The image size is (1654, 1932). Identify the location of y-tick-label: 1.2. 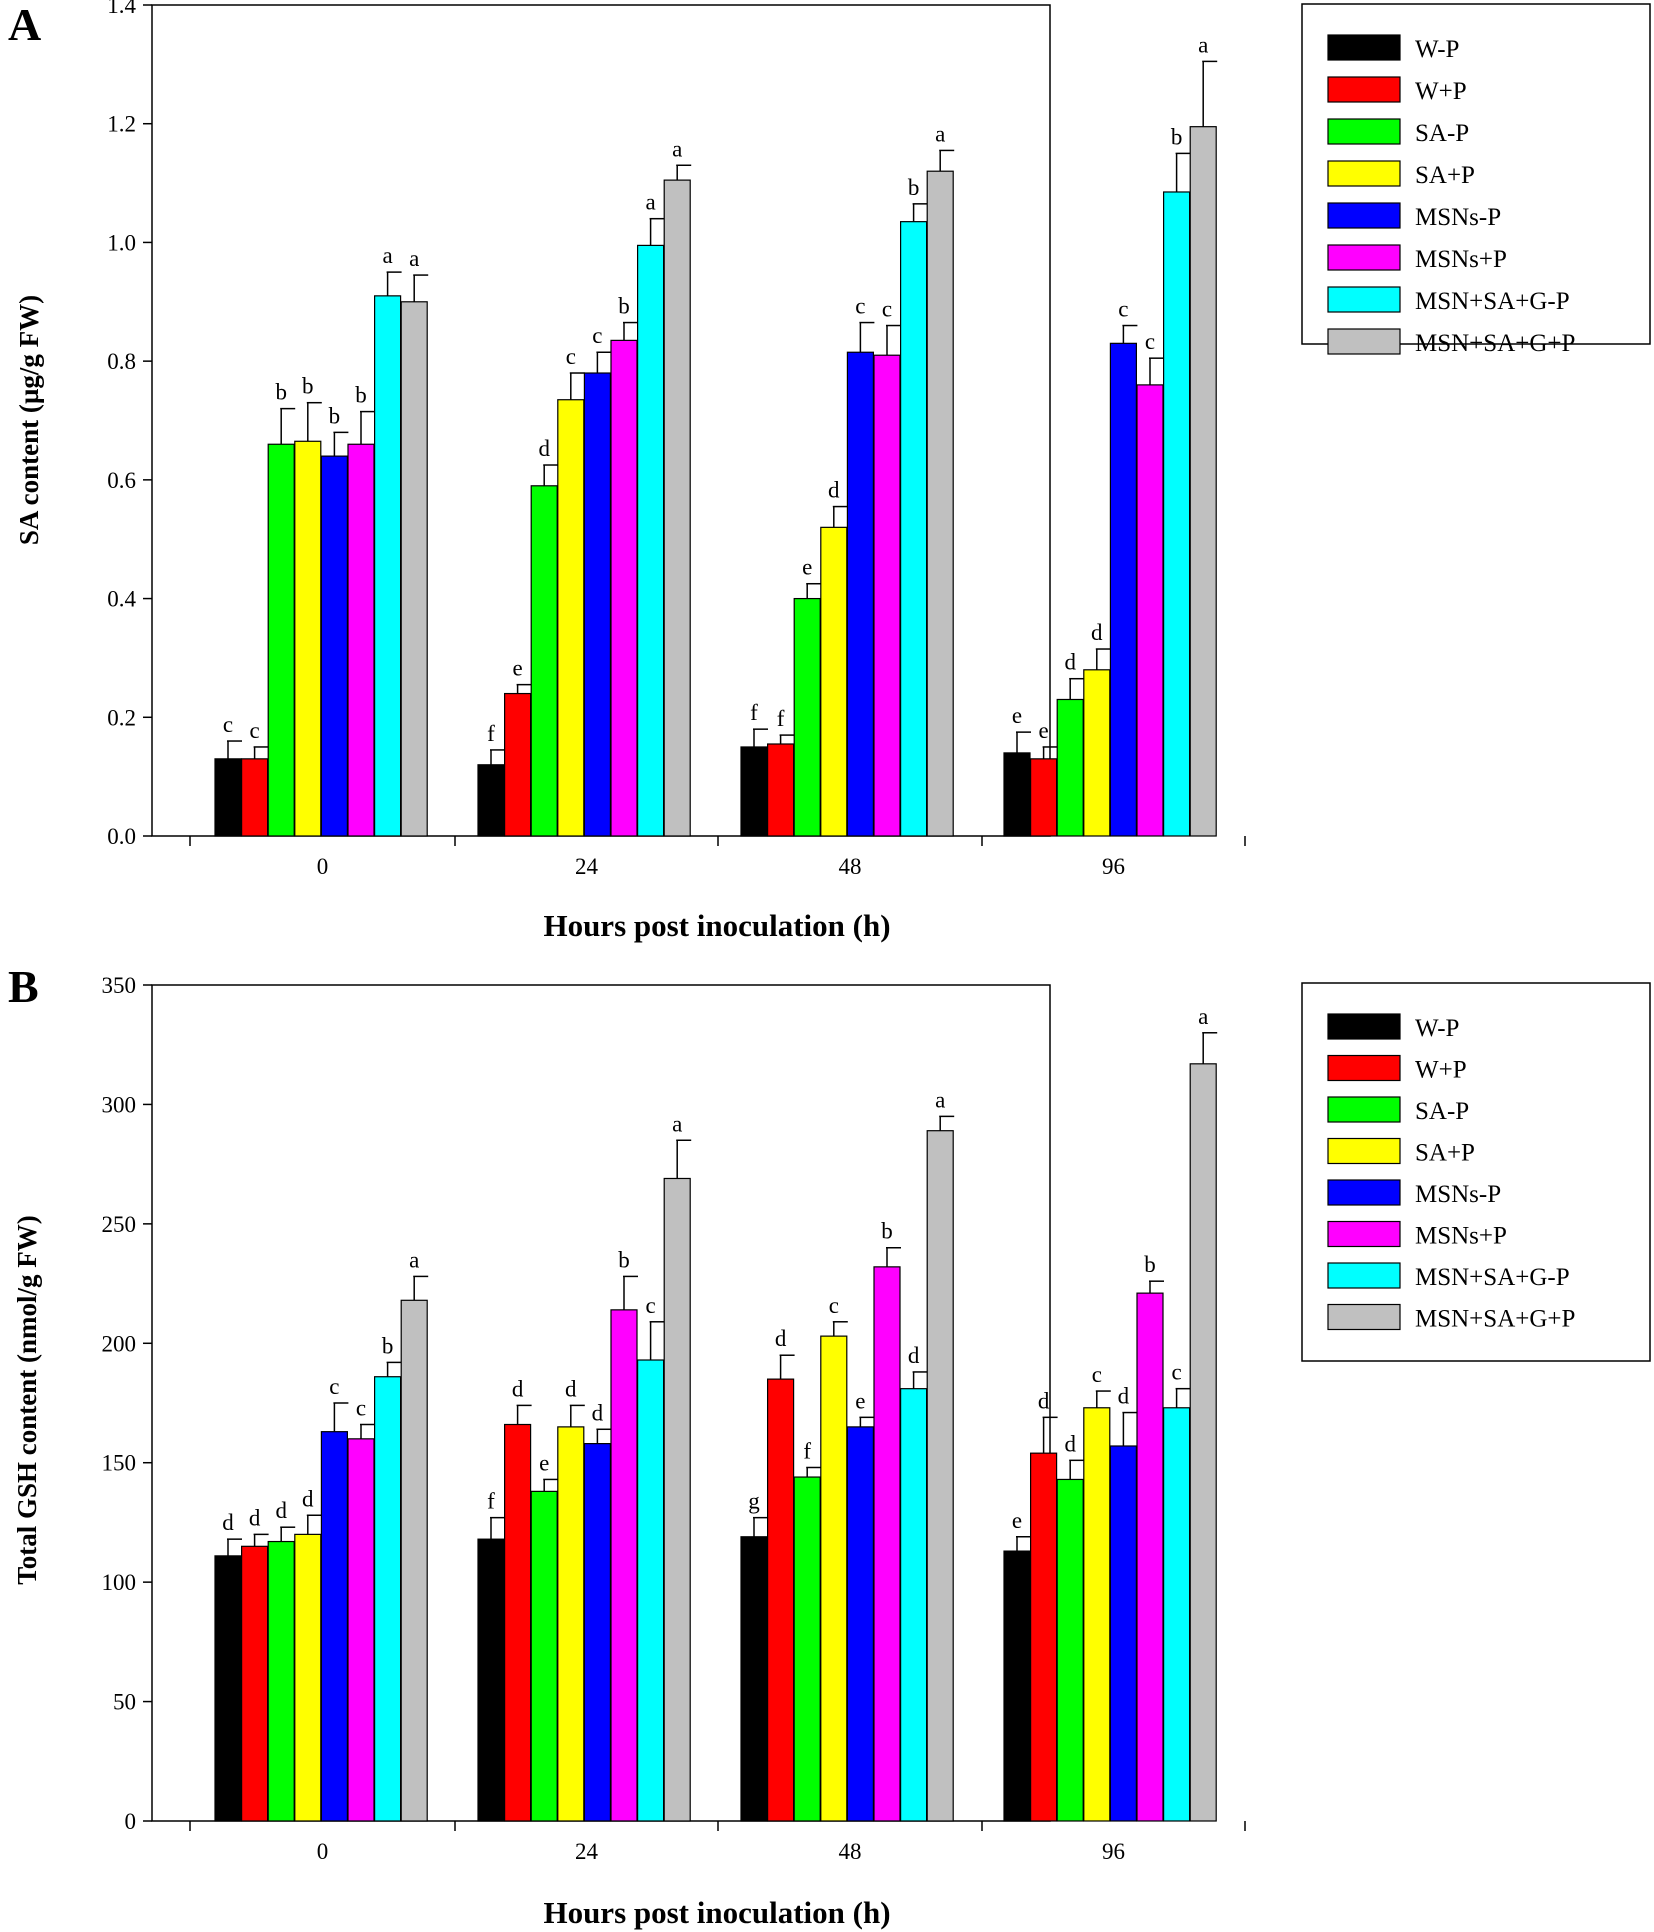
(121, 124).